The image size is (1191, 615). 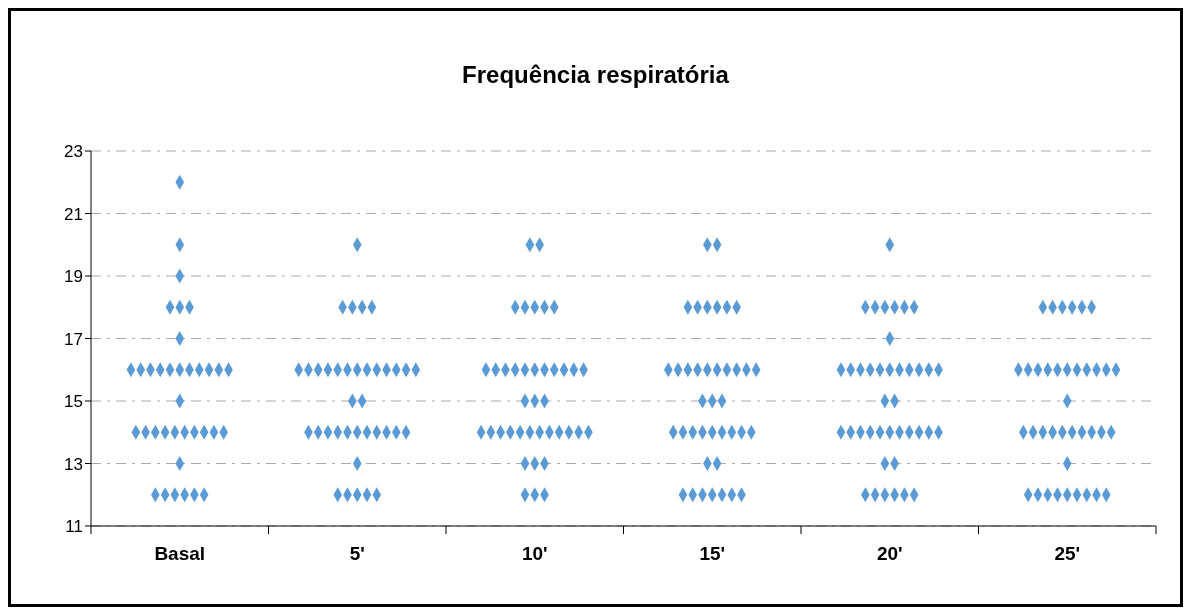 What do you see at coordinates (712, 553) in the screenshot?
I see `x-tick-label: 15'` at bounding box center [712, 553].